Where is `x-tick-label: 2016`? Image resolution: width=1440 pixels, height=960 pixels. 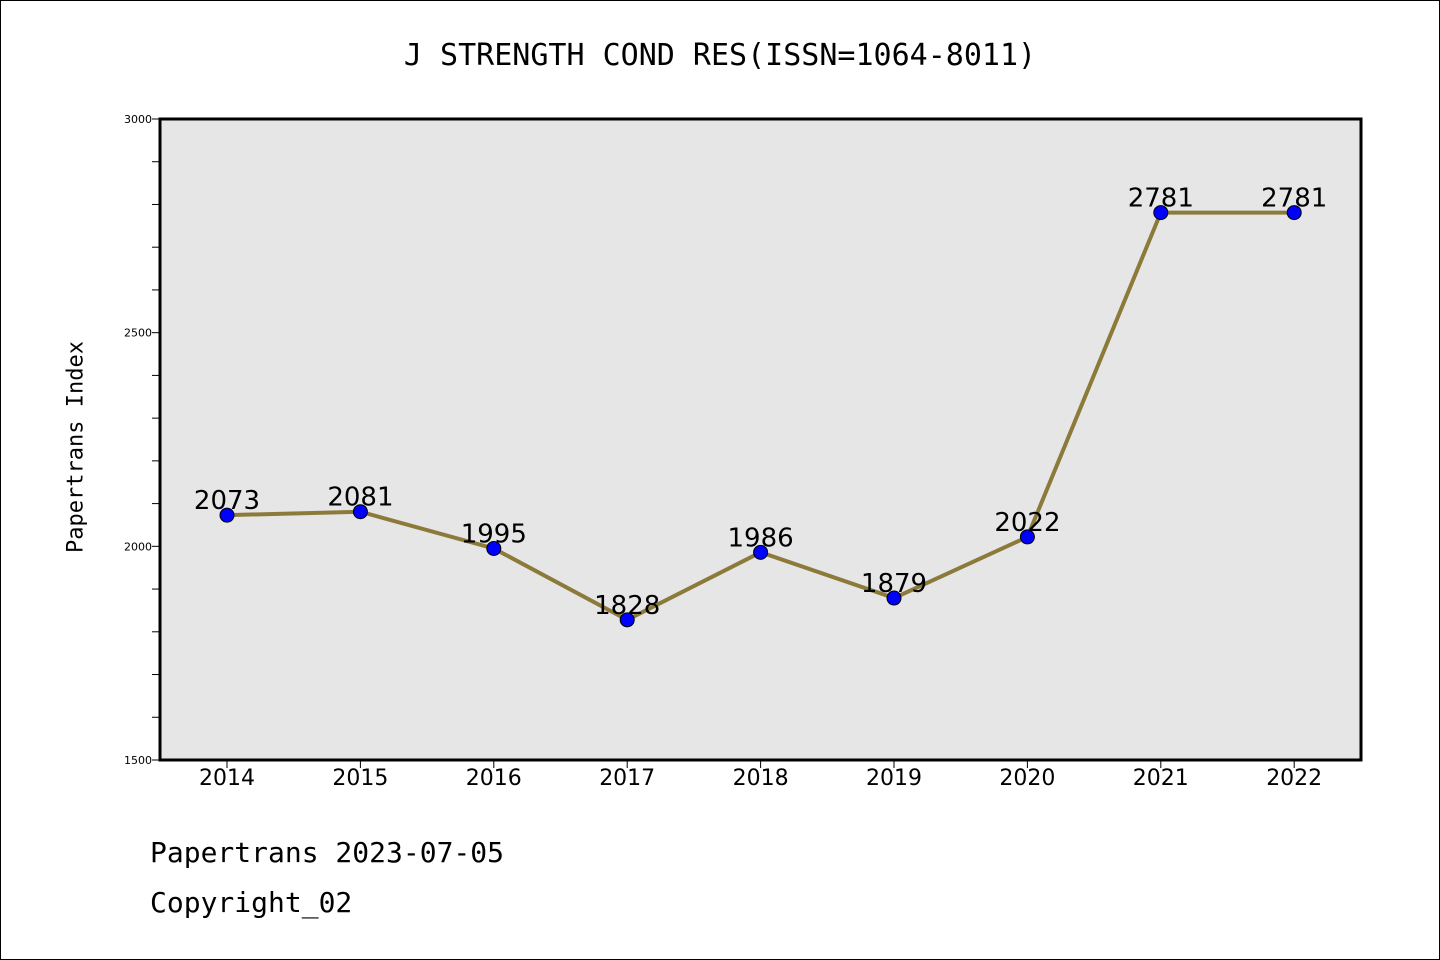 x-tick-label: 2016 is located at coordinates (494, 778).